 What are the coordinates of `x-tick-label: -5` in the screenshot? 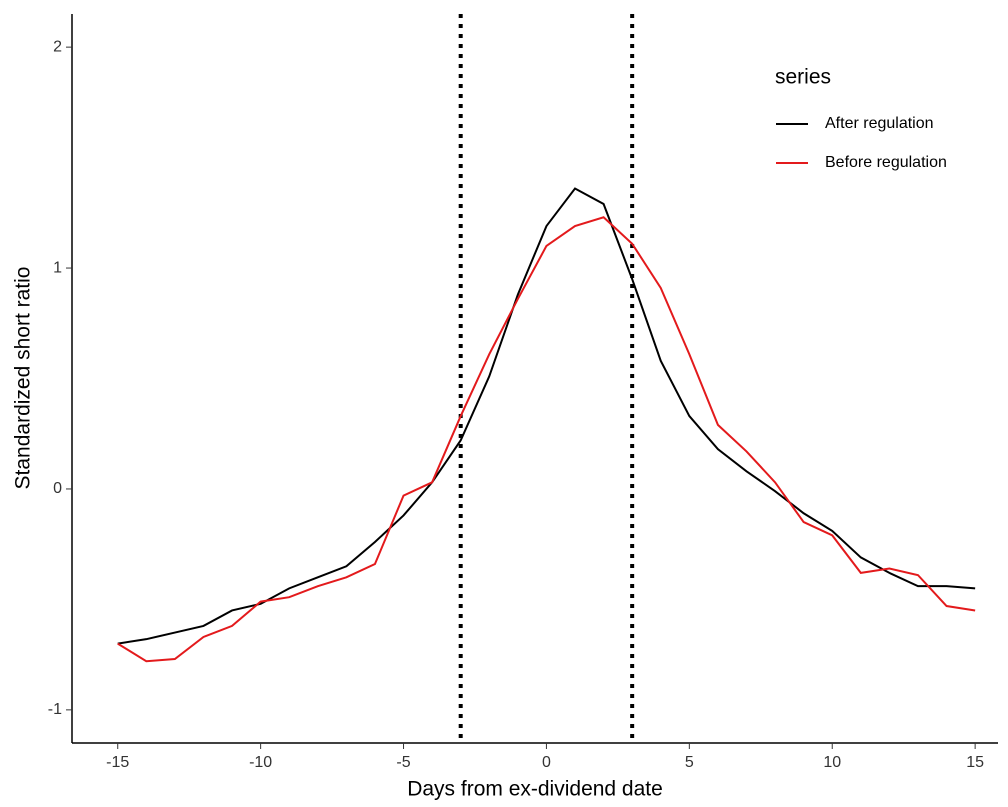 It's located at (403, 762).